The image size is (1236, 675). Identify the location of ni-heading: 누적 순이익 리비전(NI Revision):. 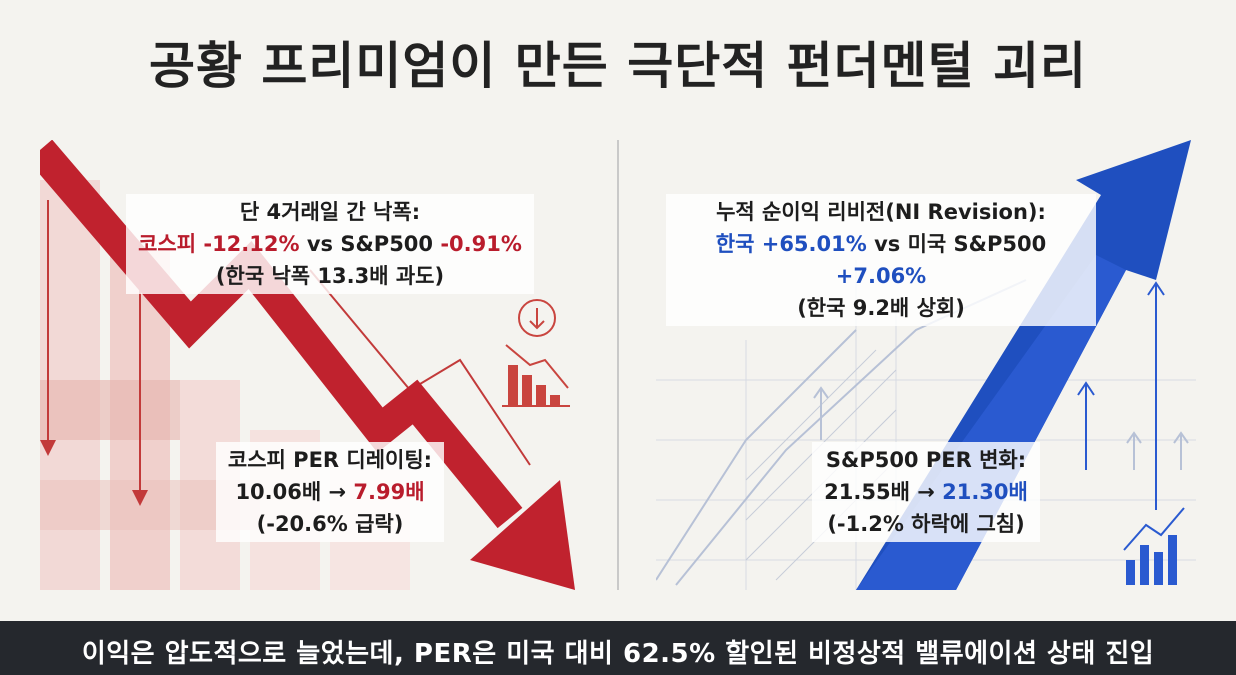
(881, 212).